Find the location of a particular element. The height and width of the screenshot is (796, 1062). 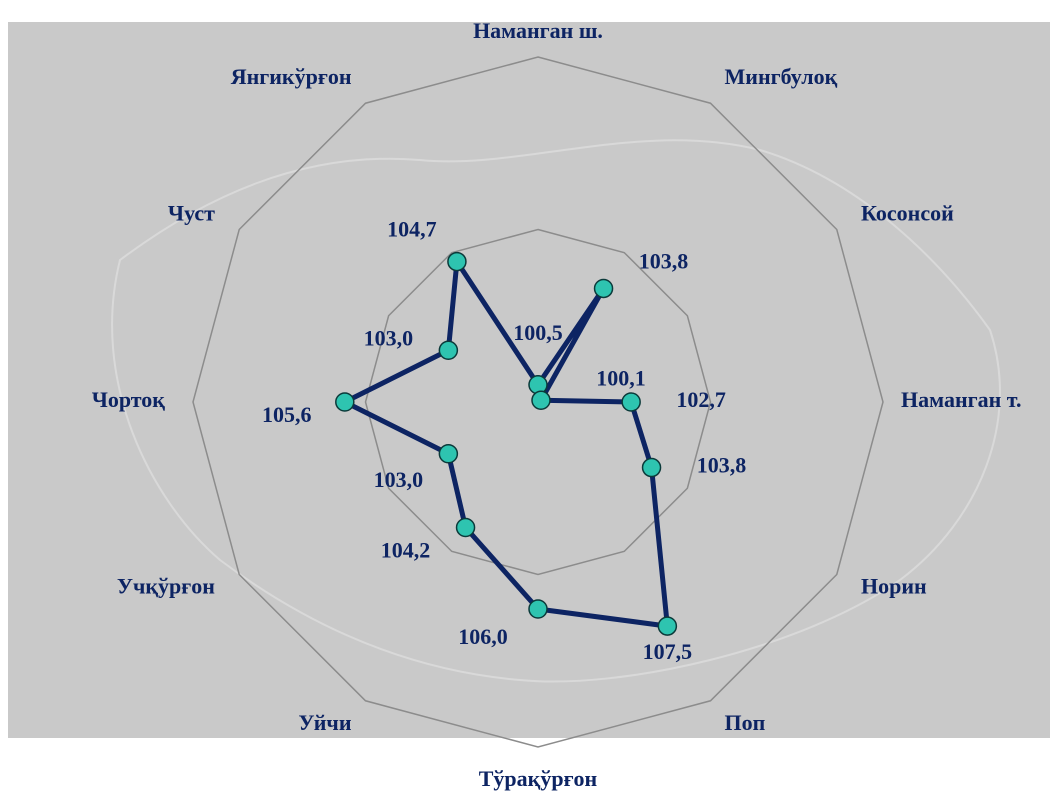

category-label: Поп is located at coordinates (745, 722).